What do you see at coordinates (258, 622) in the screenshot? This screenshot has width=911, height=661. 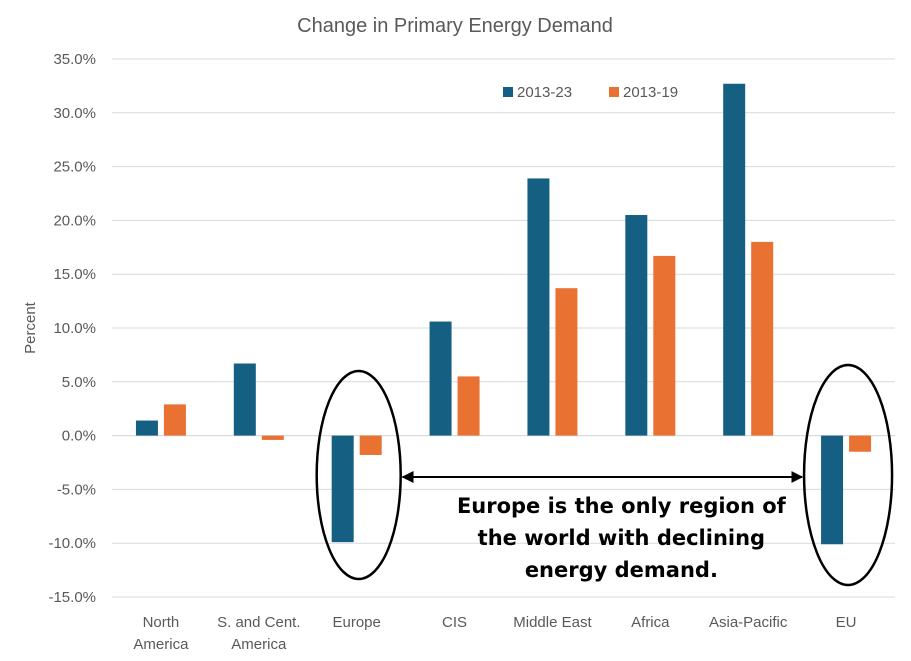 I see `x-category-label: S. and Cent.` at bounding box center [258, 622].